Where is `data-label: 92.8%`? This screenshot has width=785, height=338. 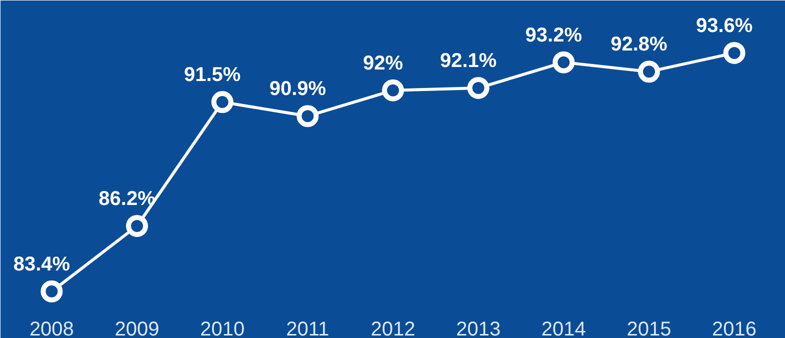
data-label: 92.8% is located at coordinates (639, 45).